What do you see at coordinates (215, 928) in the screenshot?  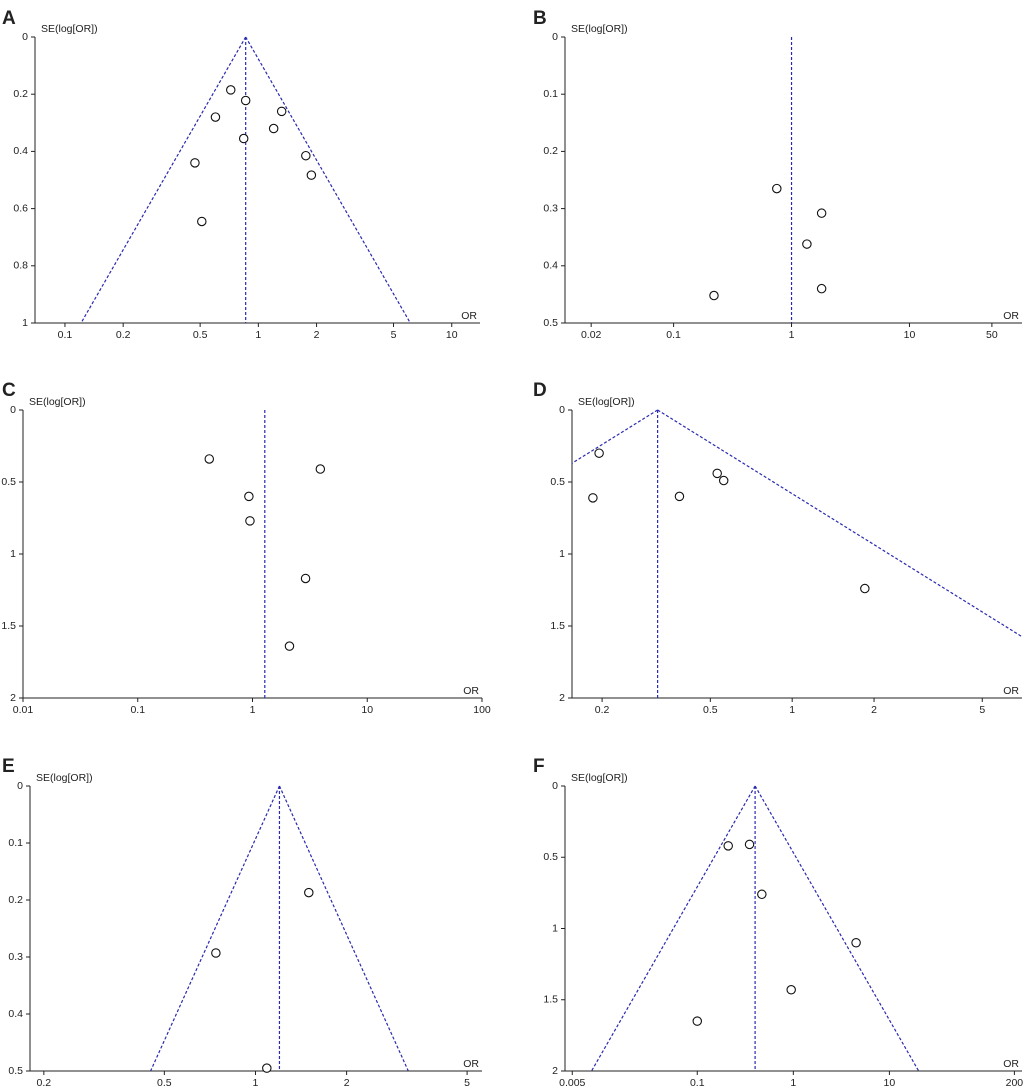 I see `funnel-left-line` at bounding box center [215, 928].